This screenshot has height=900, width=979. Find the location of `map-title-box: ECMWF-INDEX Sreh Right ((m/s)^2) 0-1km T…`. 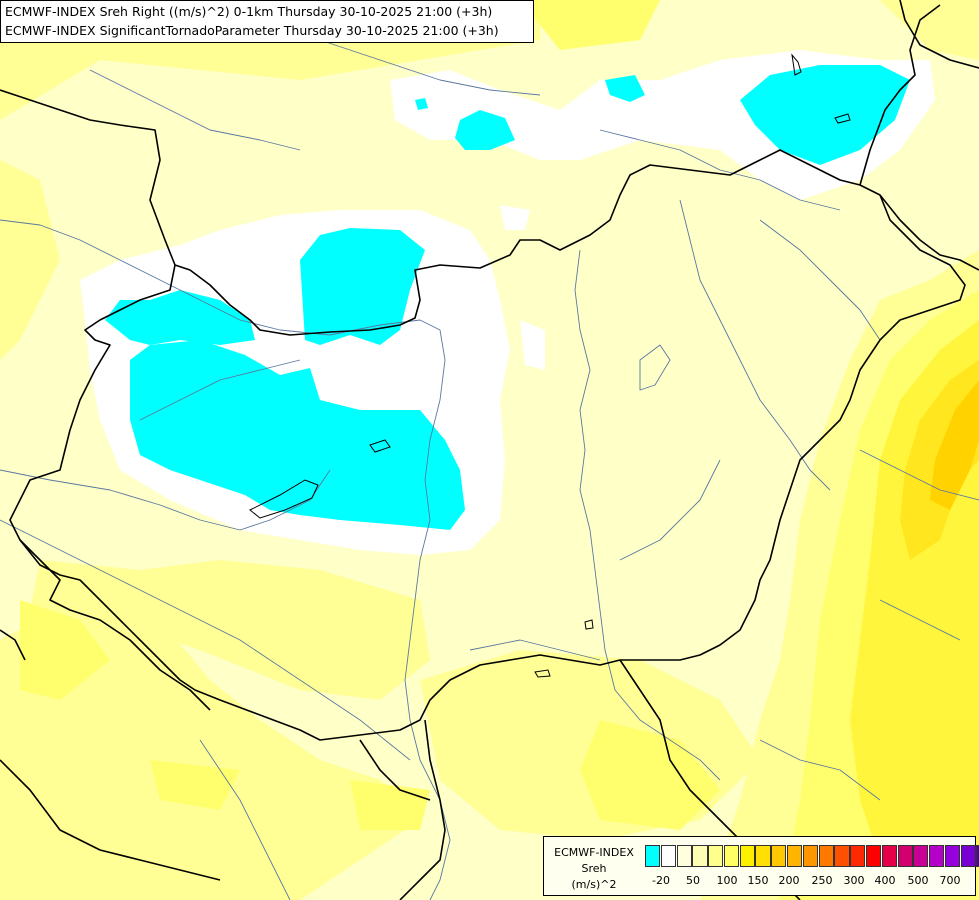

map-title-box: ECMWF-INDEX Sreh Right ((m/s)^2) 0-1km T… is located at coordinates (267, 21).